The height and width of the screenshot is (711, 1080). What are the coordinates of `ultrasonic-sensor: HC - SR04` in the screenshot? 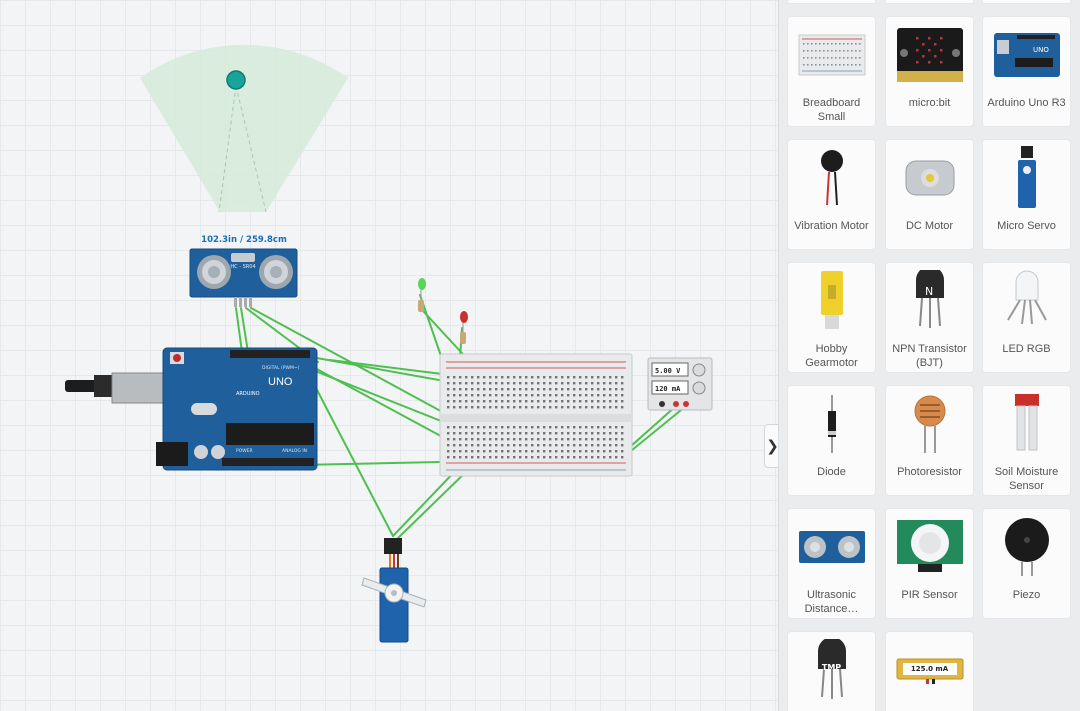 It's located at (243, 277).